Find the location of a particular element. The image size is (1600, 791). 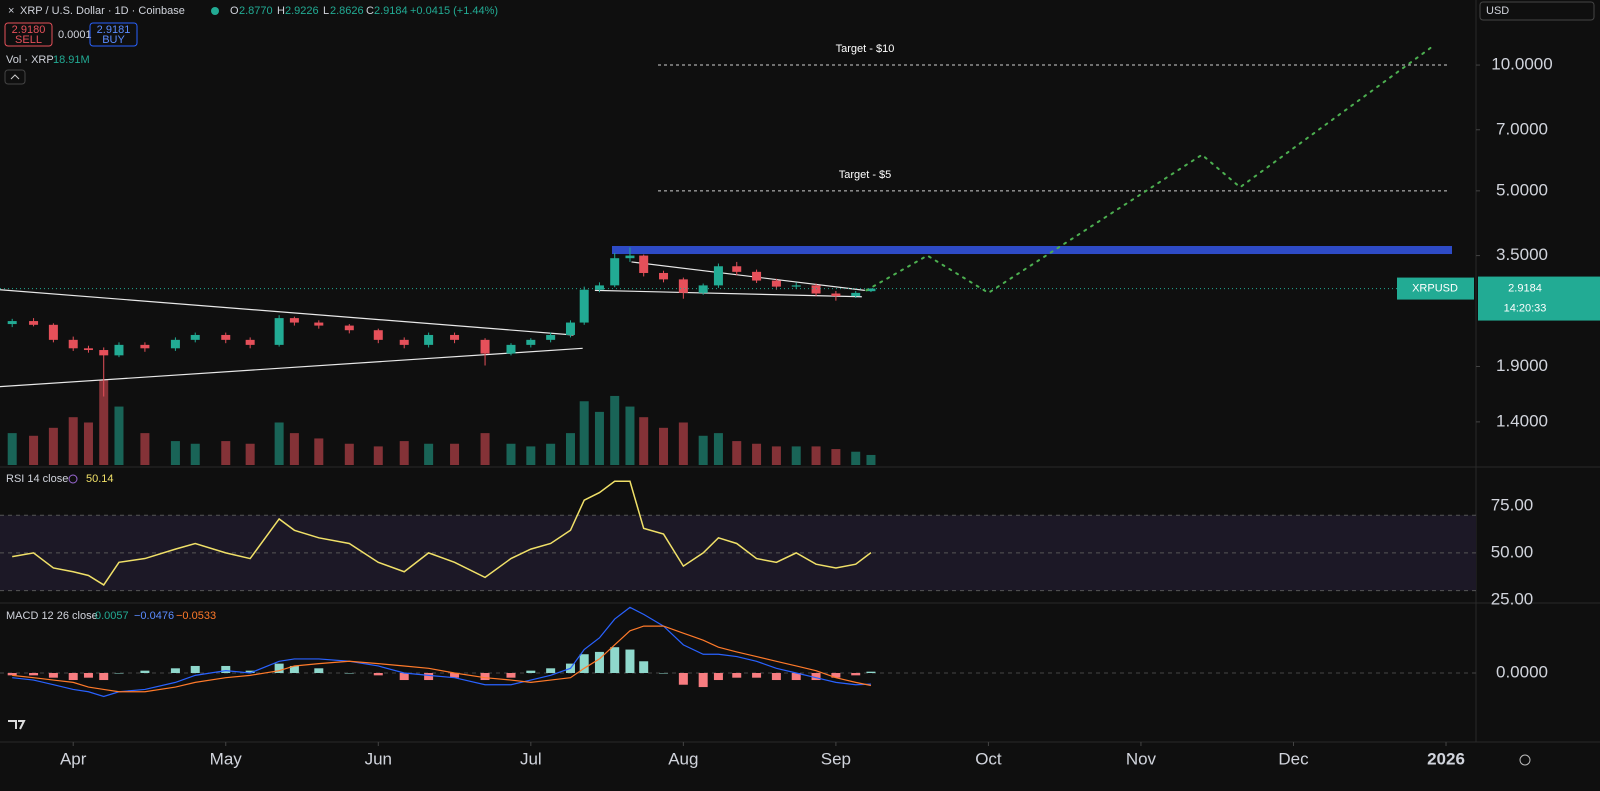

settings-icon is located at coordinates (73, 479).